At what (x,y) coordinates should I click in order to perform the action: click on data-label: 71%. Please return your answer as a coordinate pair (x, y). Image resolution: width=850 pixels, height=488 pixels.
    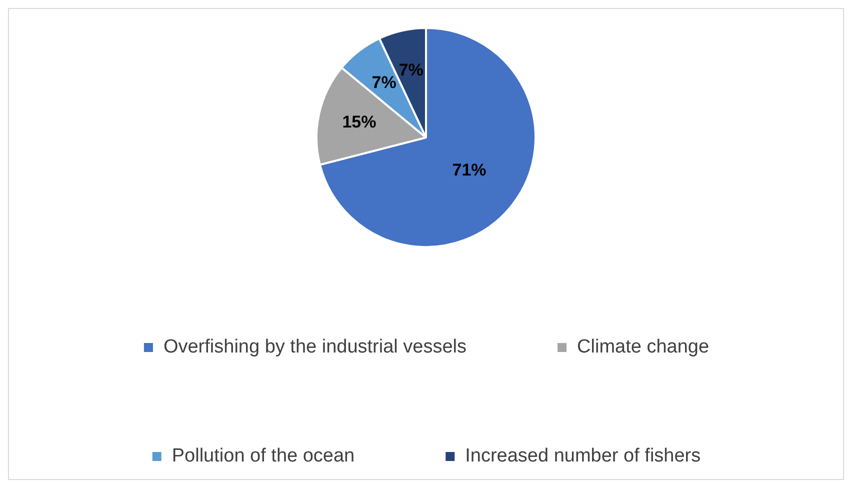
    Looking at the image, I should click on (469, 170).